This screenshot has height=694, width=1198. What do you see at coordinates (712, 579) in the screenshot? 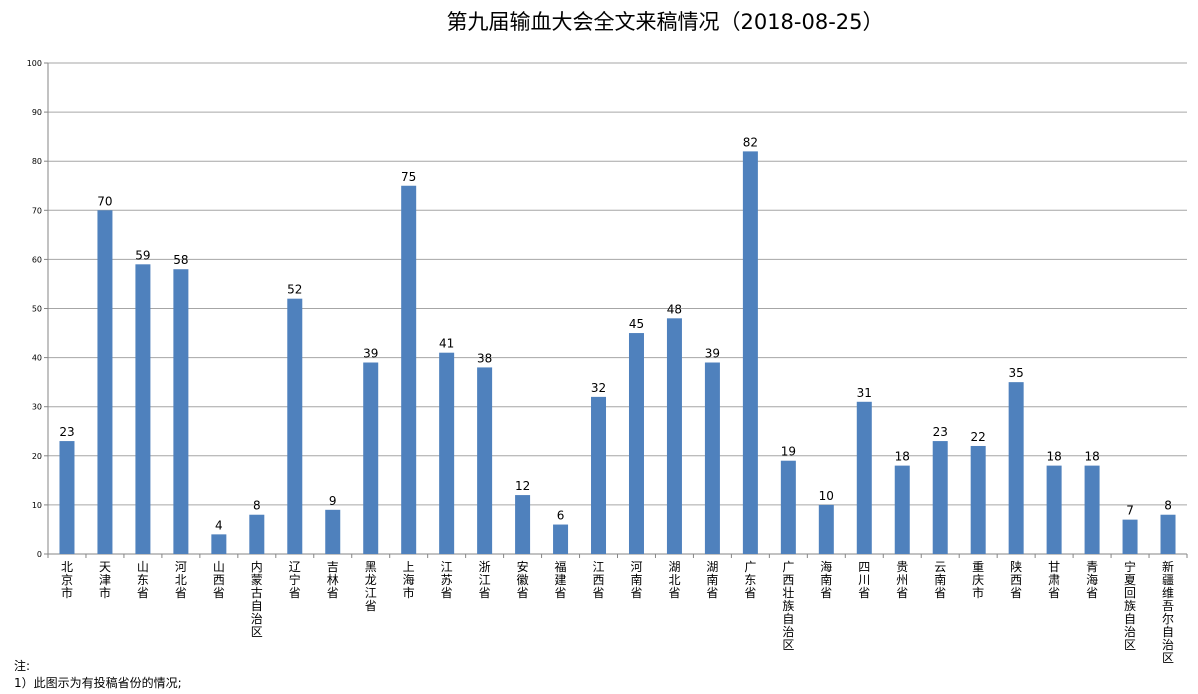
I see `category-label: 湖南省` at bounding box center [712, 579].